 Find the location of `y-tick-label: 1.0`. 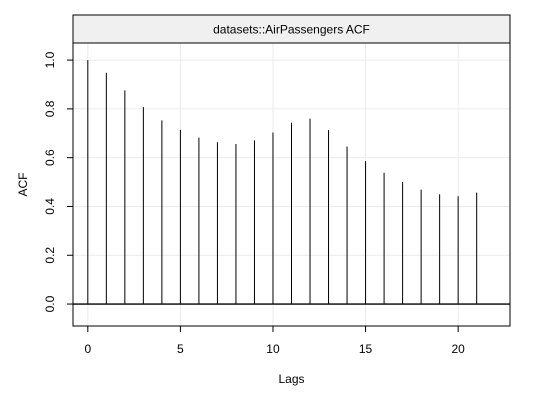

y-tick-label: 1.0 is located at coordinates (50, 59).